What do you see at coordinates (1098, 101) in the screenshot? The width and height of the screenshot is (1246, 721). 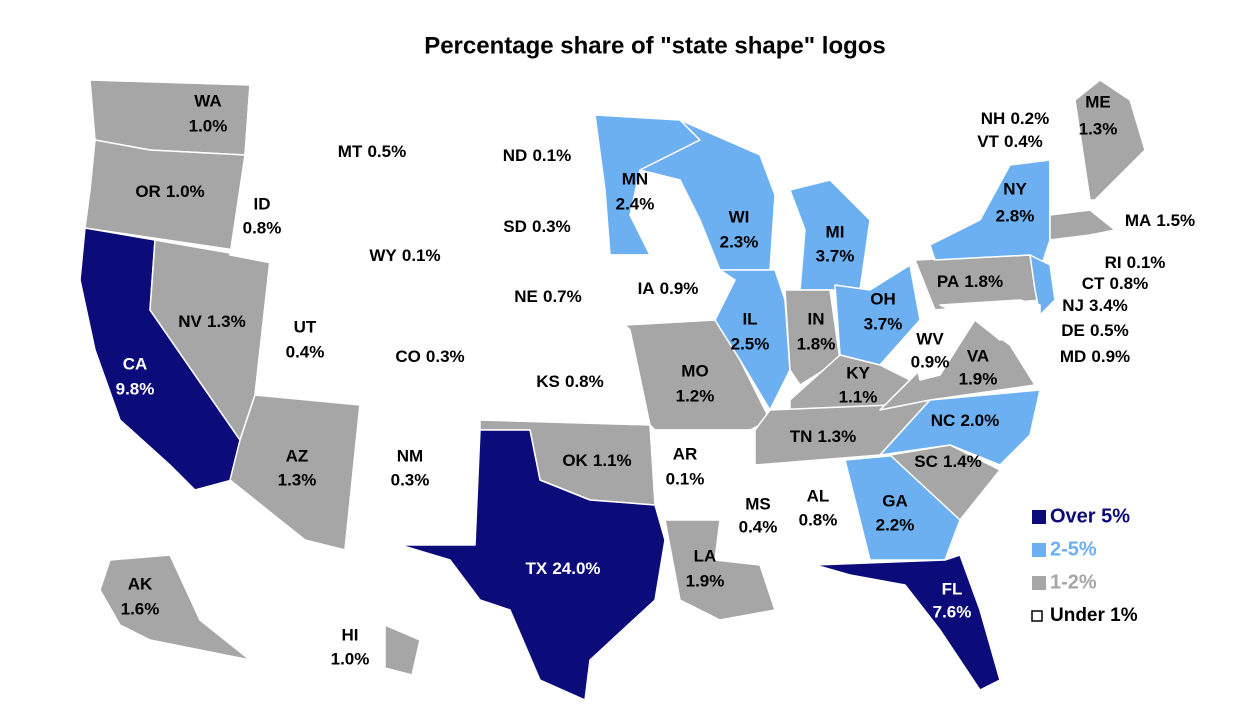 I see `state-name: ME` at bounding box center [1098, 101].